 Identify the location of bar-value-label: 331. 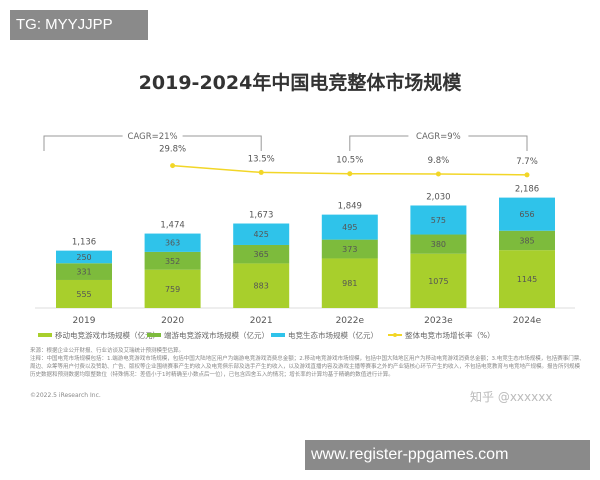
(83, 272).